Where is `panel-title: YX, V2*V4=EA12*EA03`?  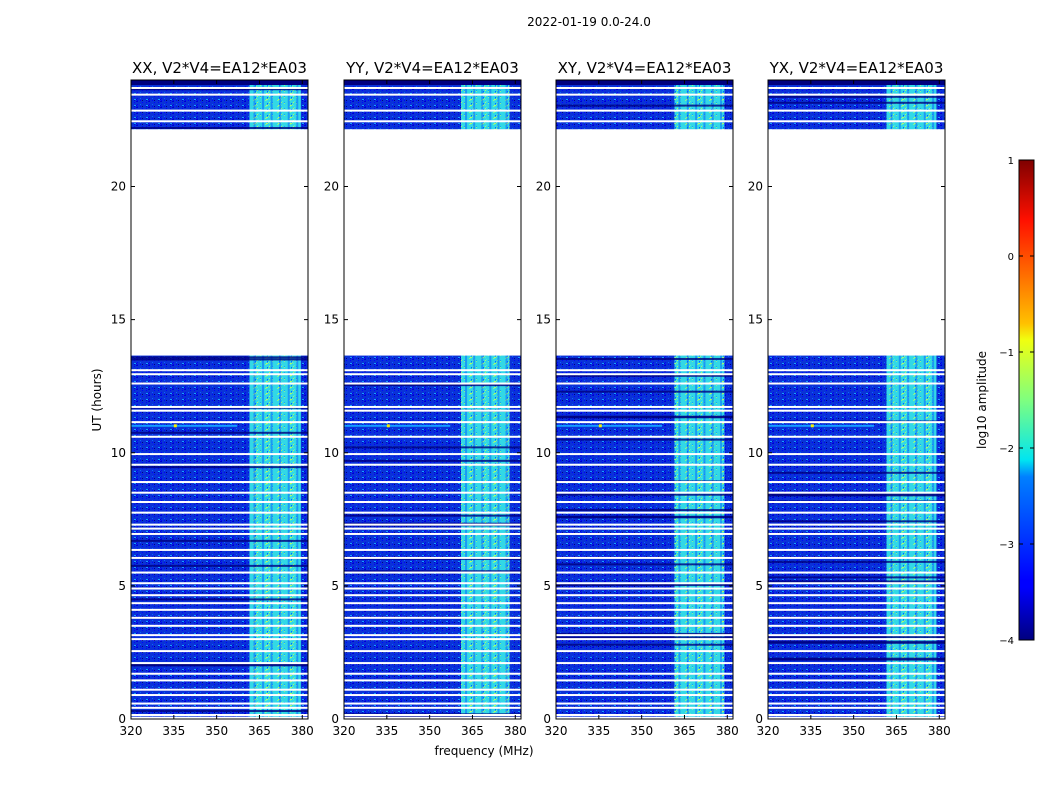
panel-title: YX, V2*V4=EA12*EA03 is located at coordinates (856, 68).